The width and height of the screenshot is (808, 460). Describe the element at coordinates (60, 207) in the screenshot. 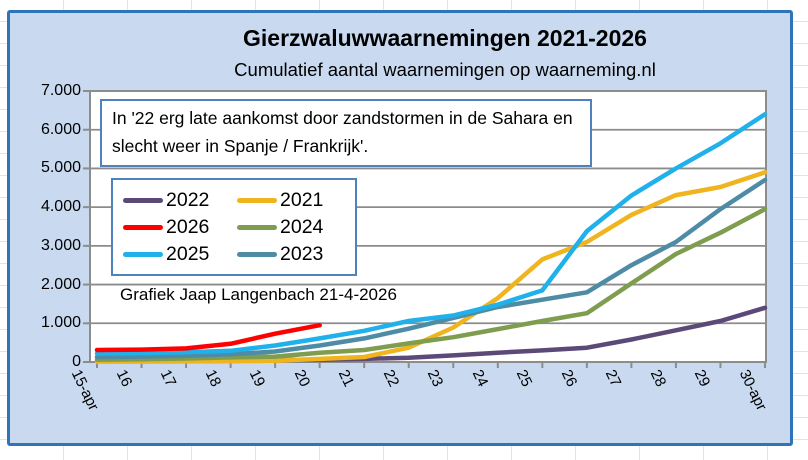

I see `y-axis-label: 4.000` at that location.